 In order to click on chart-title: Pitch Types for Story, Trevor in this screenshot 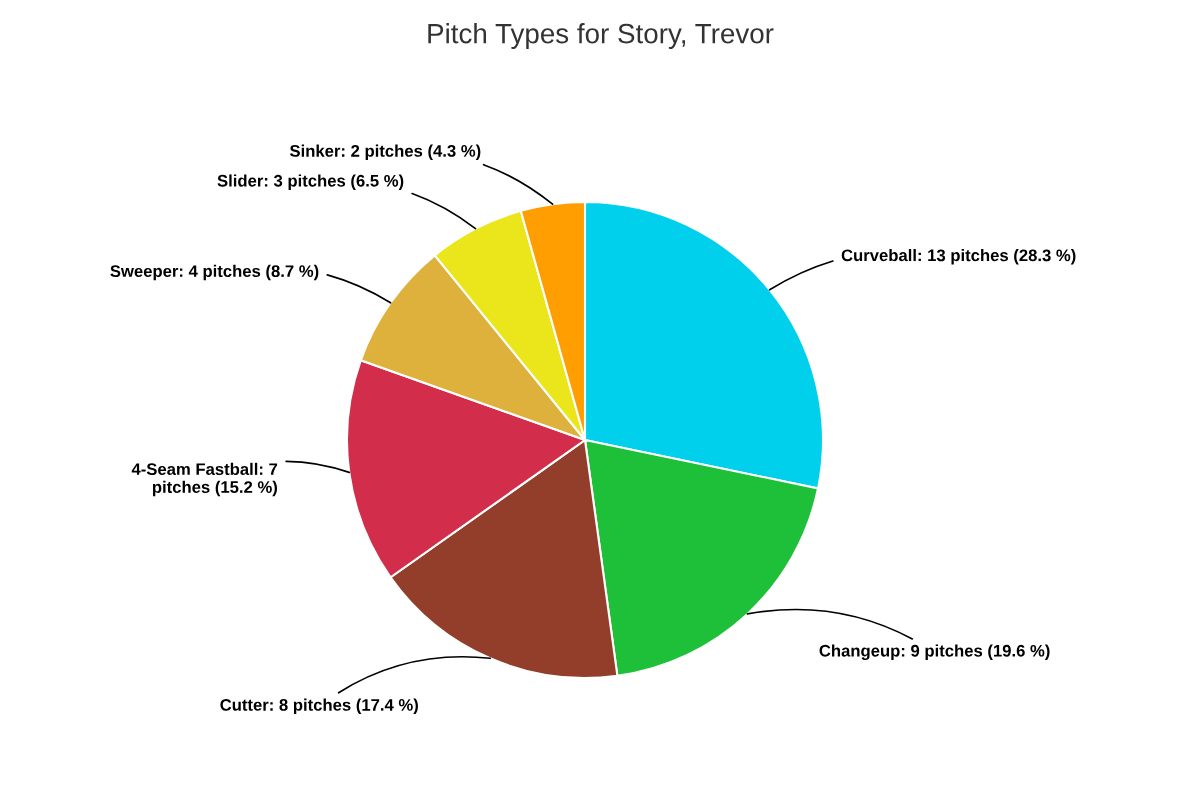, I will do `click(601, 36)`.